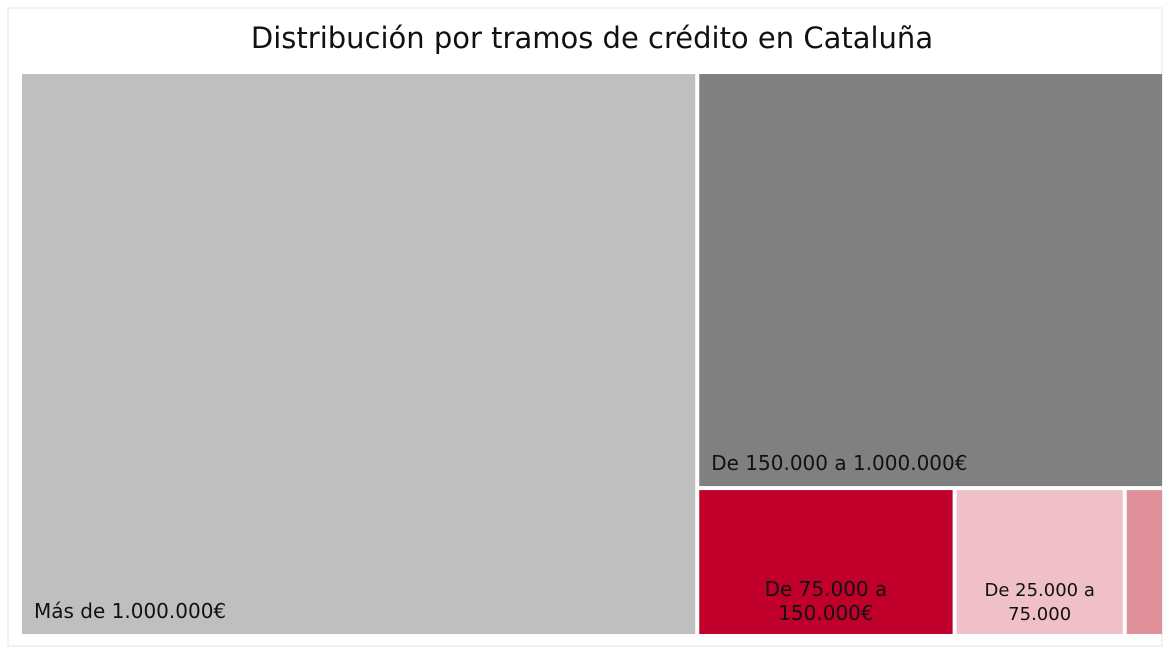 The width and height of the screenshot is (1170, 648). Describe the element at coordinates (1039, 602) in the screenshot. I see `cell-label: De 25.000 a 75.000` at that location.